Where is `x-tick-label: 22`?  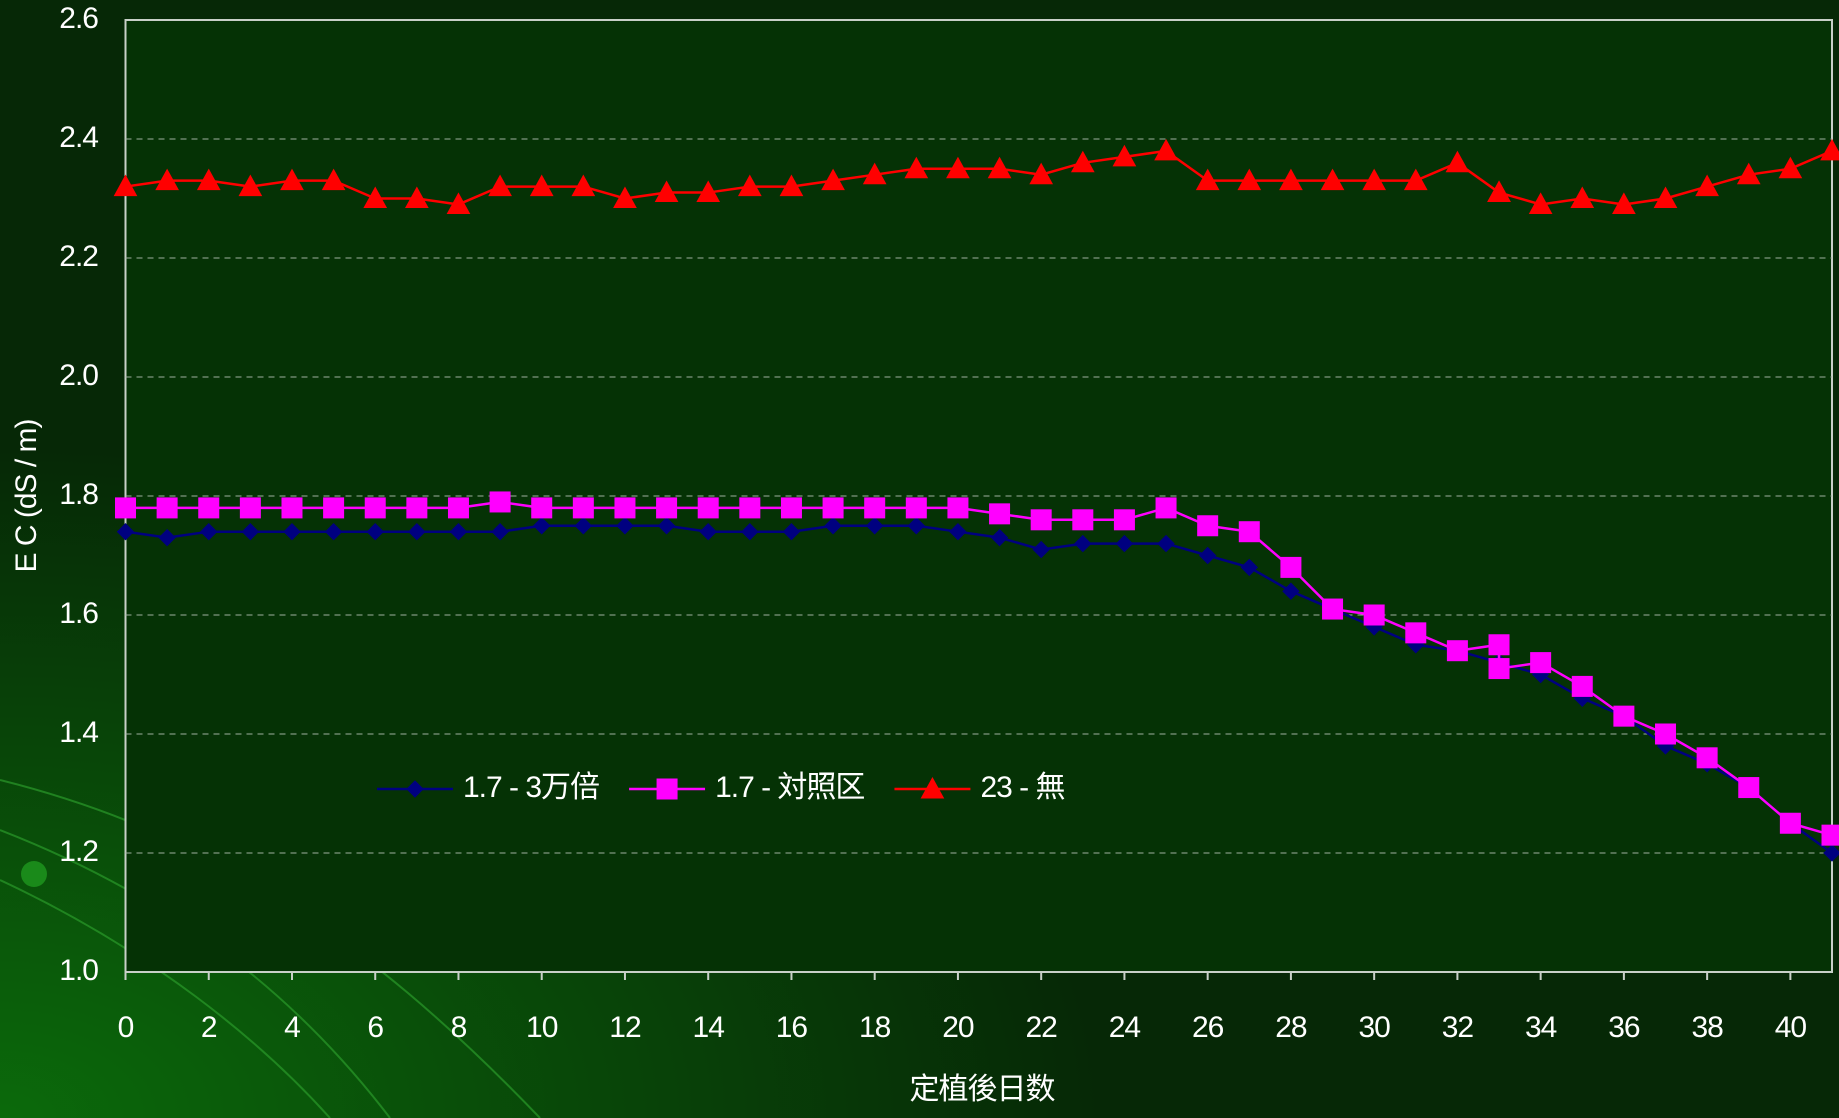 x-tick-label: 22 is located at coordinates (1041, 1027).